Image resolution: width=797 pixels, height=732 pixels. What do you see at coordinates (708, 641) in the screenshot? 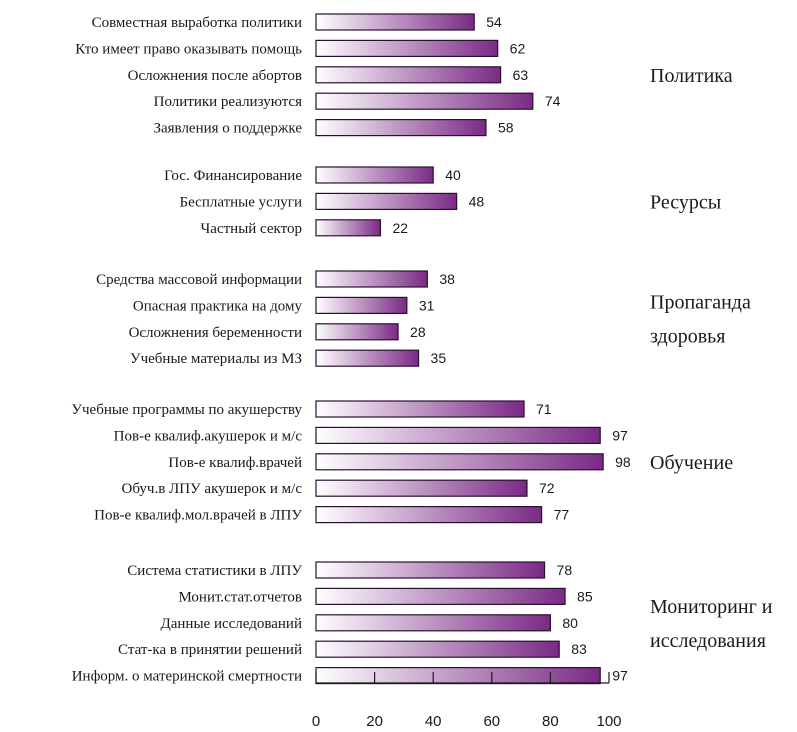
I see `group-label: исследования` at bounding box center [708, 641].